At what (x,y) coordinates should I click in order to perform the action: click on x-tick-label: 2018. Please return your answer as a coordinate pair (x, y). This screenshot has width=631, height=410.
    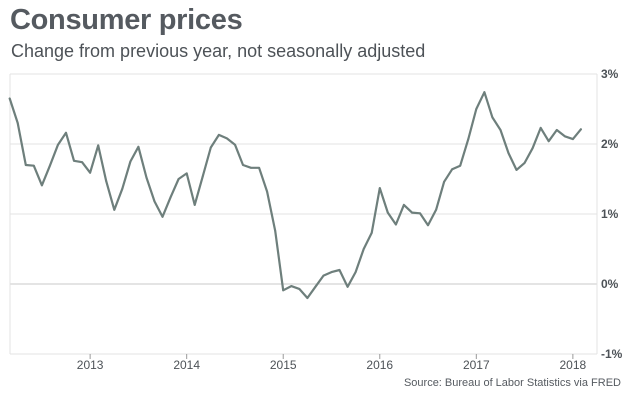
    Looking at the image, I should click on (573, 365).